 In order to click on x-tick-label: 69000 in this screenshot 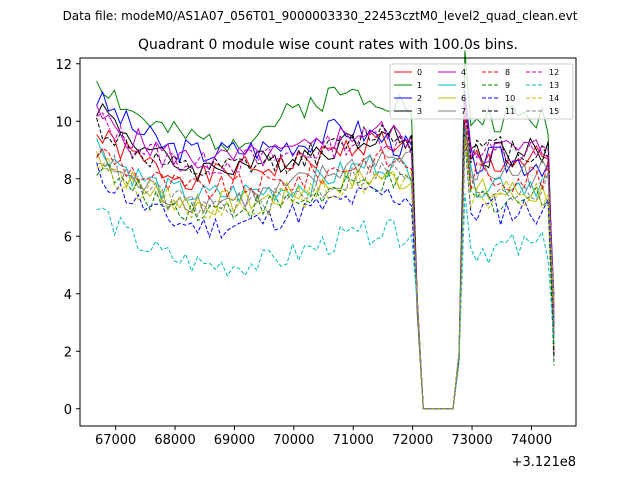, I will do `click(234, 440)`.